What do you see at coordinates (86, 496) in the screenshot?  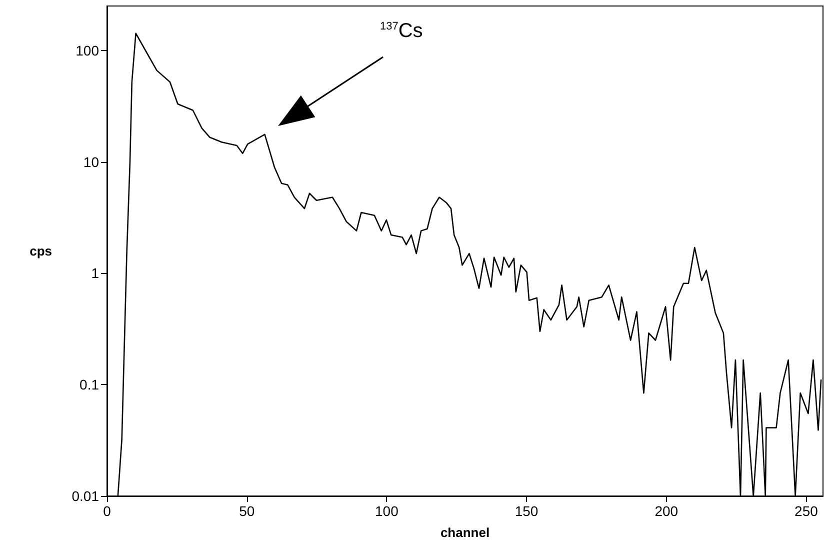 I see `y-tick-label: 0.01` at bounding box center [86, 496].